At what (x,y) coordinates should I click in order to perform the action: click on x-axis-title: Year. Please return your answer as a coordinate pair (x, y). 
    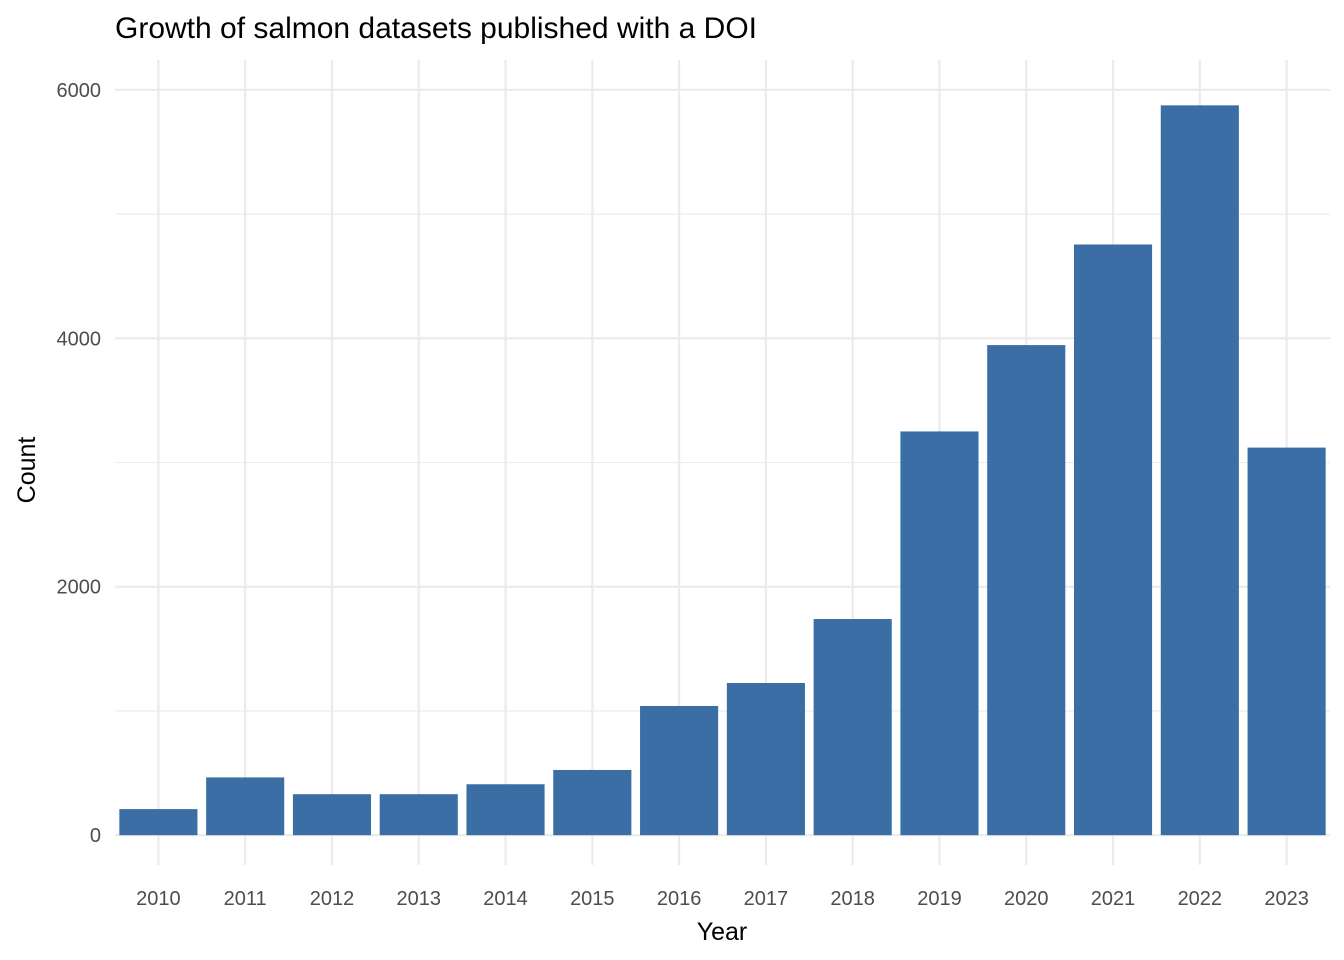
    Looking at the image, I should click on (722, 932).